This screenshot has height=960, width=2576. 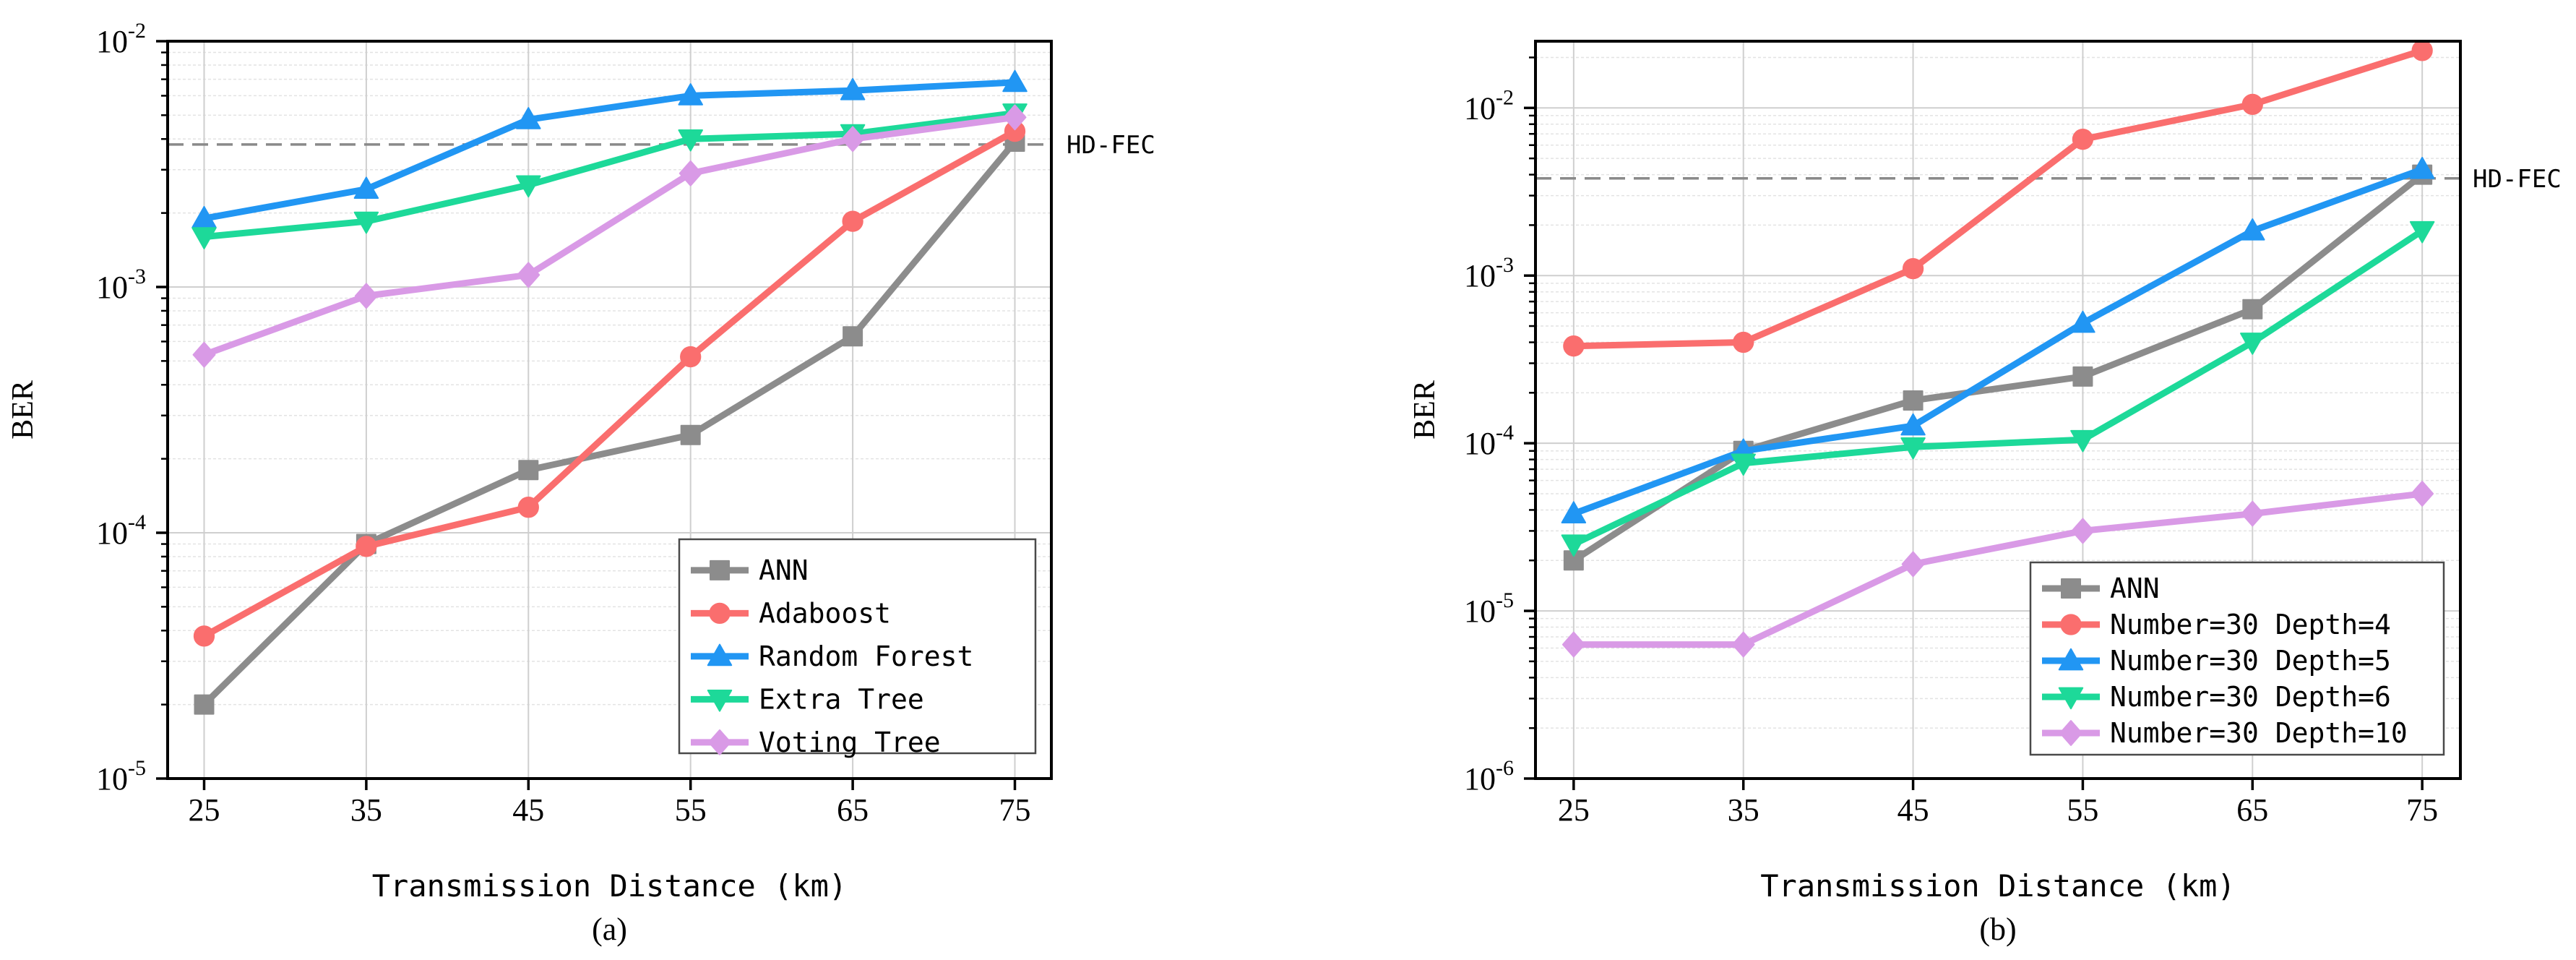 What do you see at coordinates (609, 929) in the screenshot?
I see `panel-label: (a)` at bounding box center [609, 929].